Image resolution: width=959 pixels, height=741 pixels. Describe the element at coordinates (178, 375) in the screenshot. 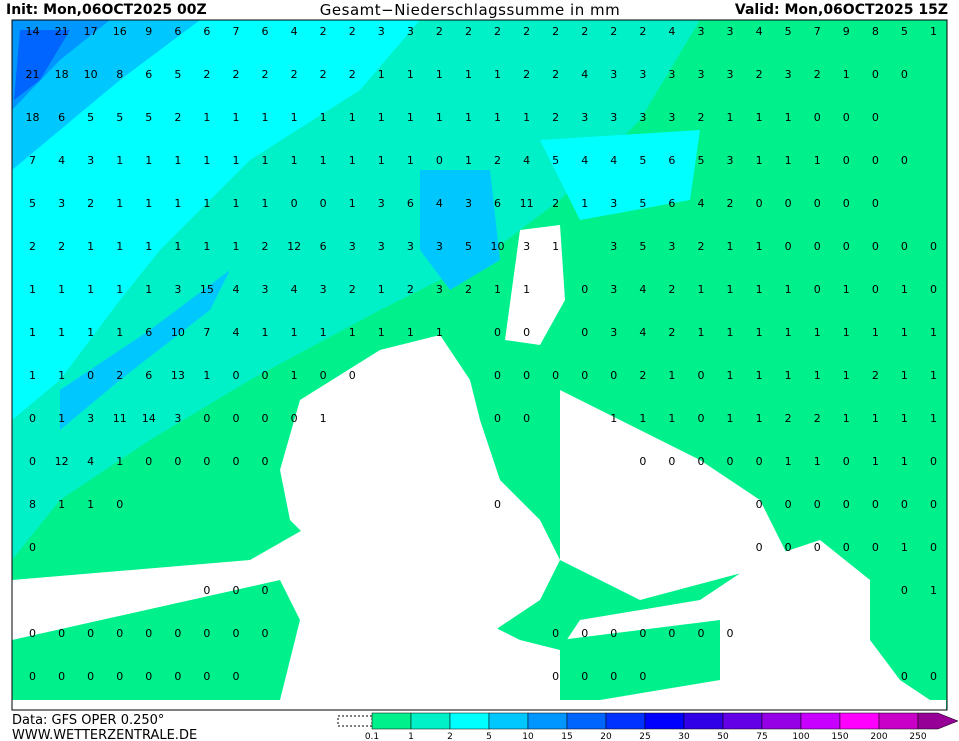

I see `grid-value: 13` at that location.